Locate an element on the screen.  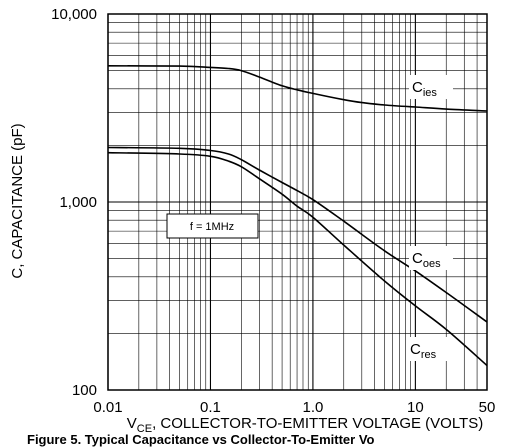
series-label-bg-cies is located at coordinates (431, 87).